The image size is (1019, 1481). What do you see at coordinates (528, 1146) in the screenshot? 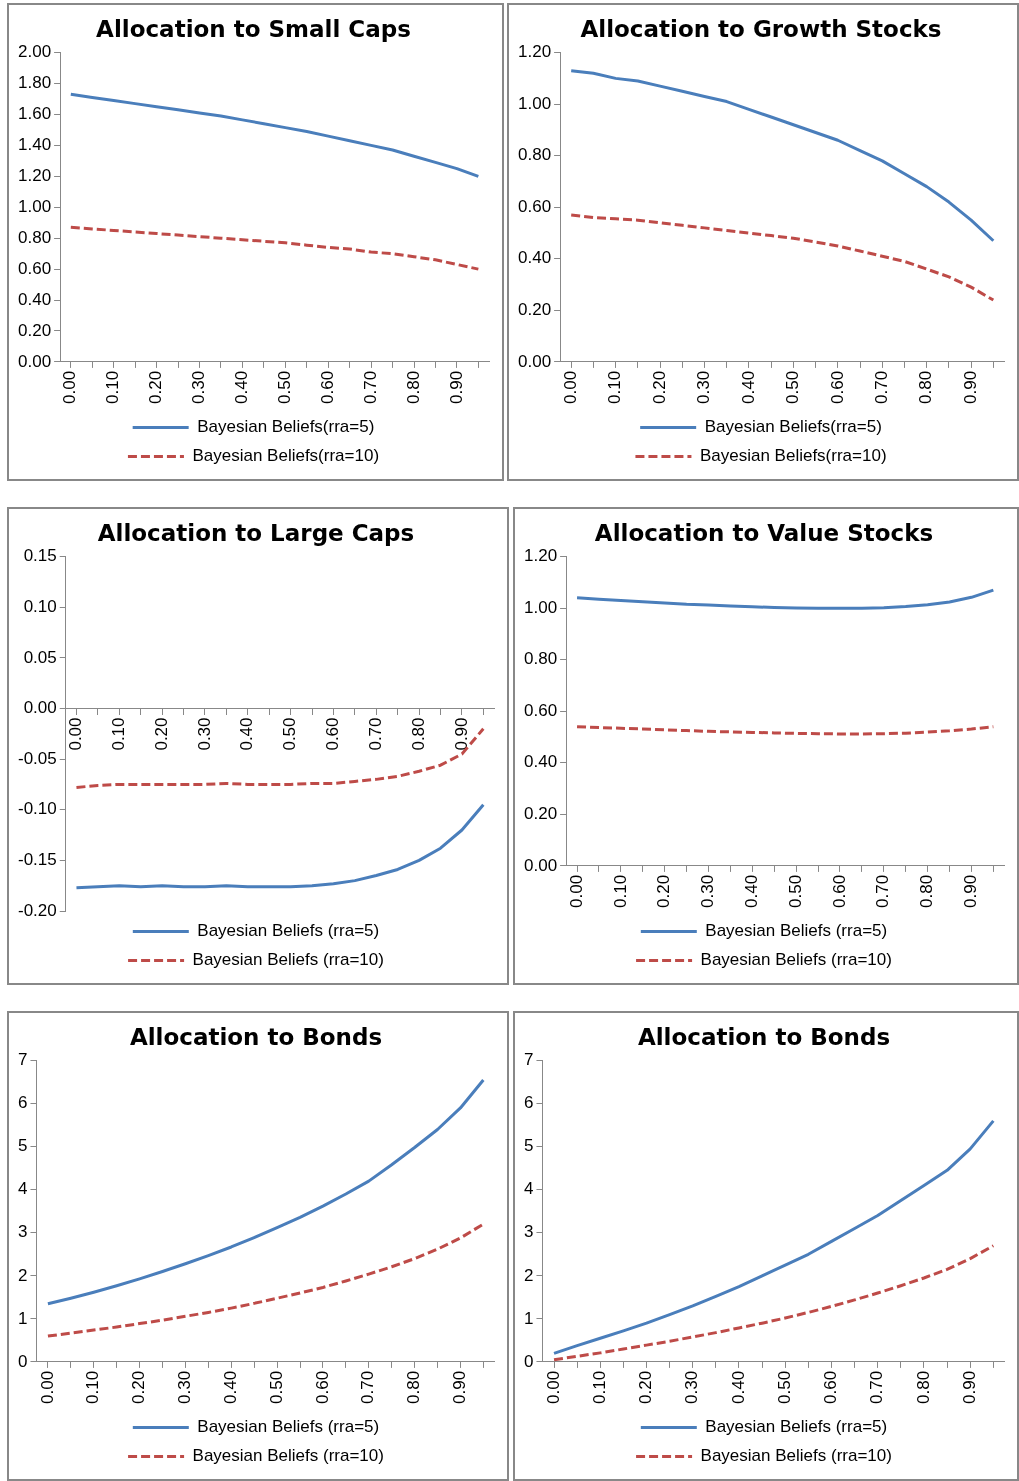
I see `y-tick-label: 5` at bounding box center [528, 1146].